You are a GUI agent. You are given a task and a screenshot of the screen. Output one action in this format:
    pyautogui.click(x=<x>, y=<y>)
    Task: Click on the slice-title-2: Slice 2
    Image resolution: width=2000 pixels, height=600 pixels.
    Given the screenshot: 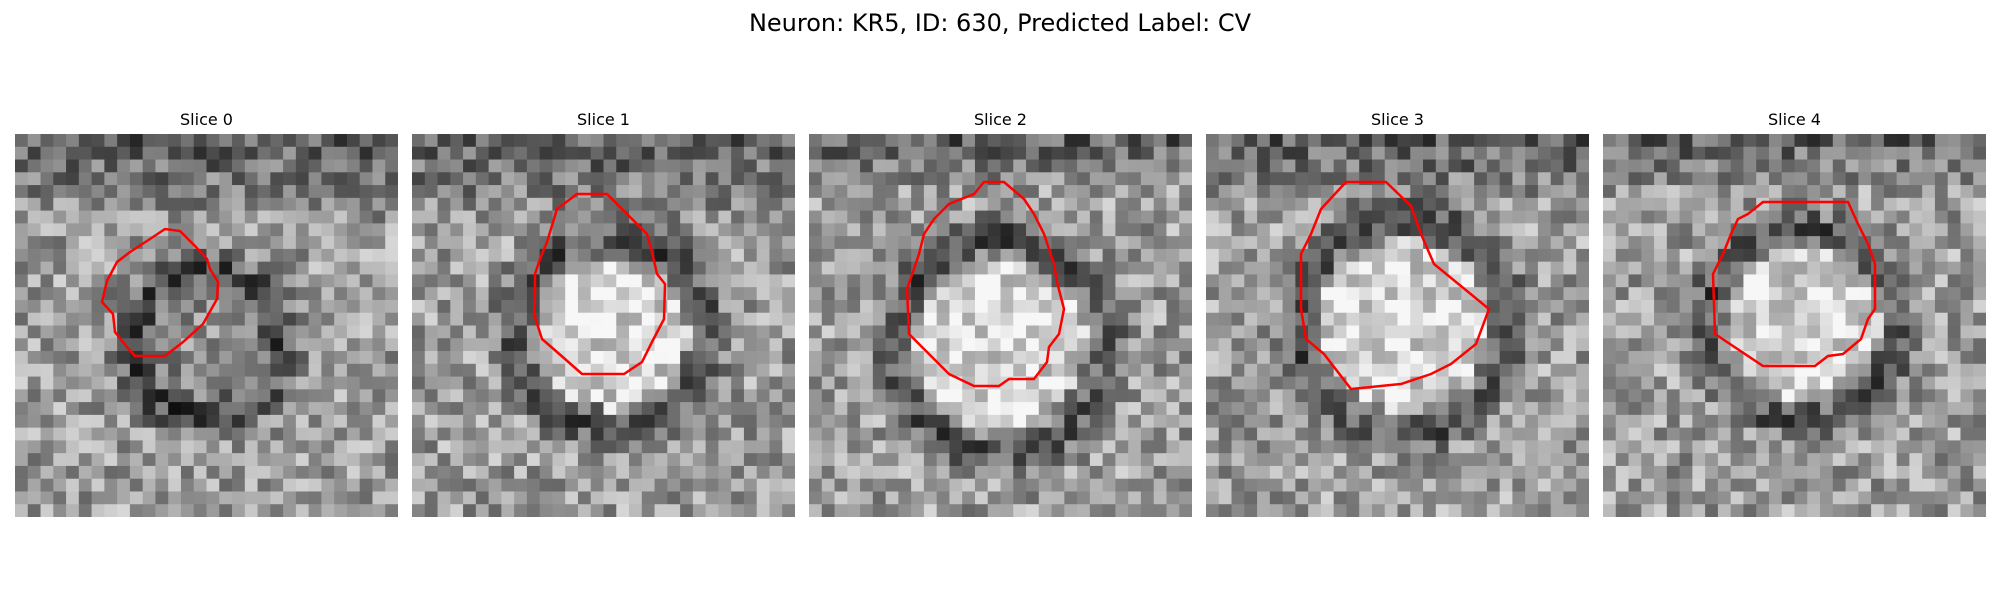 What is the action you would take?
    pyautogui.click(x=1000, y=119)
    